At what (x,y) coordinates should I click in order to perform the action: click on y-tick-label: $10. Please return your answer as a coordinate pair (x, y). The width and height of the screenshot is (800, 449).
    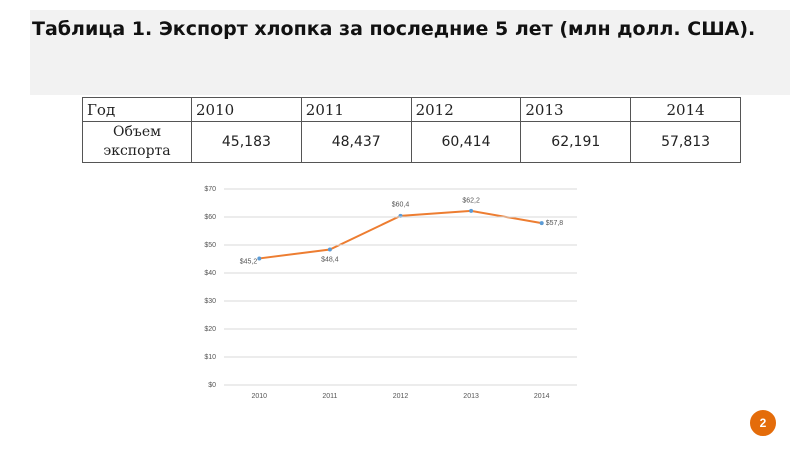
    Looking at the image, I should click on (210, 357).